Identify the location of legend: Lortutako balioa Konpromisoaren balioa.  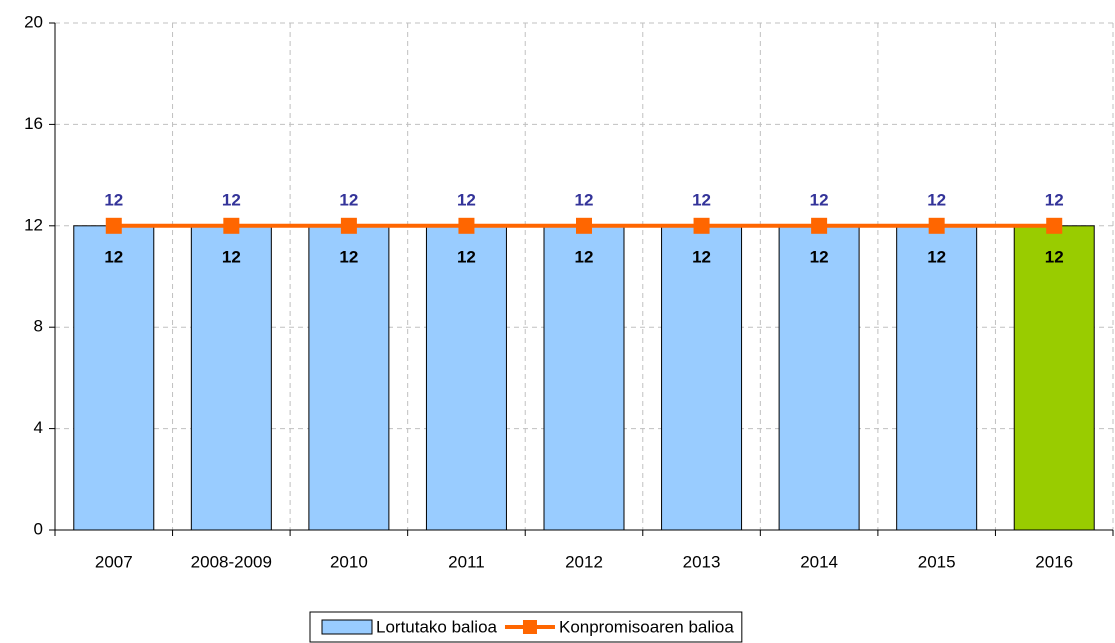
(526, 627).